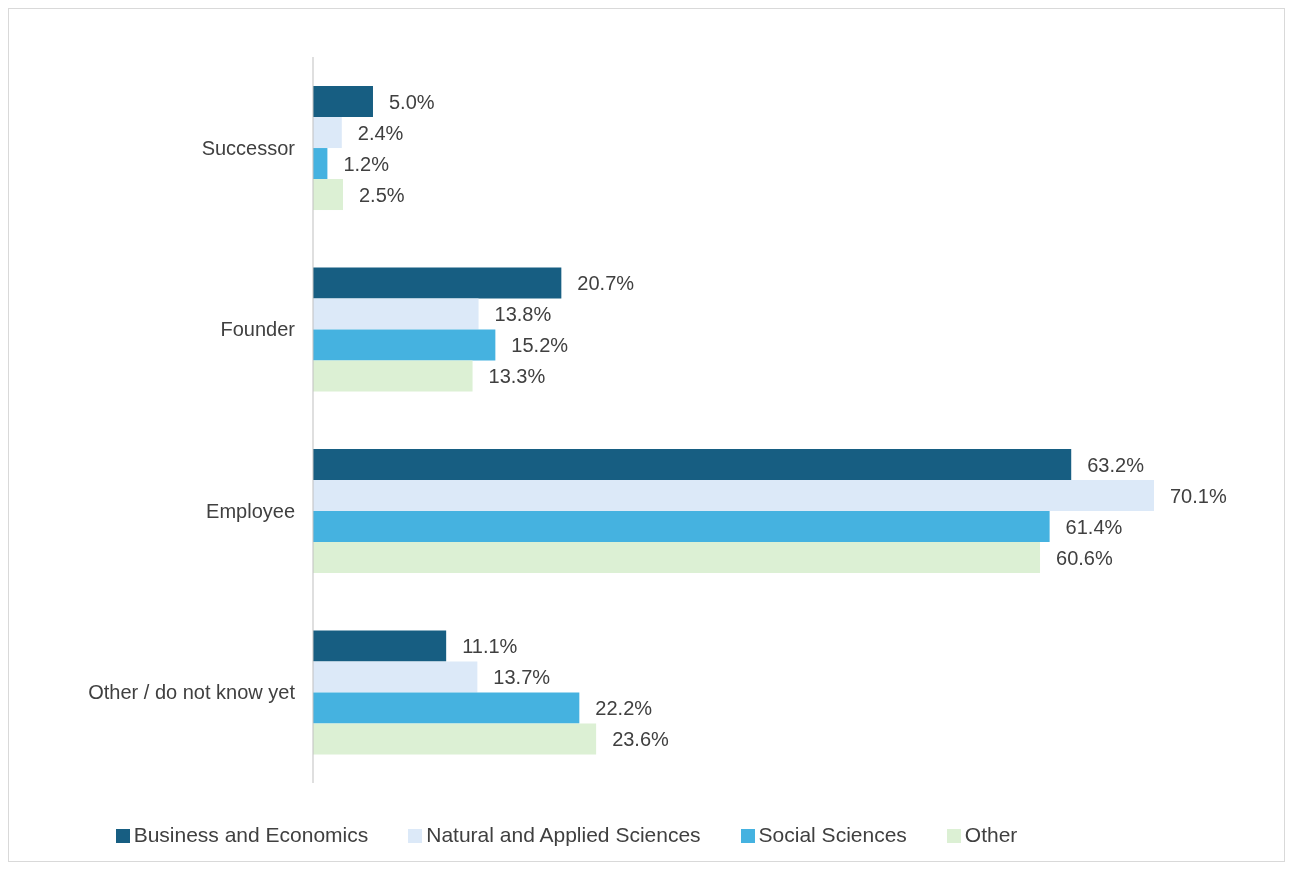  I want to click on data-label: 22.2%, so click(624, 708).